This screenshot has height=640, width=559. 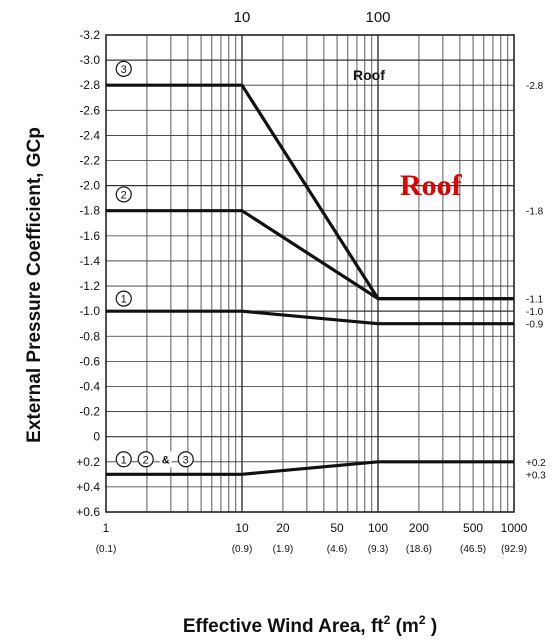 What do you see at coordinates (89, 35) in the screenshot?
I see `y-tick-label: -3.2` at bounding box center [89, 35].